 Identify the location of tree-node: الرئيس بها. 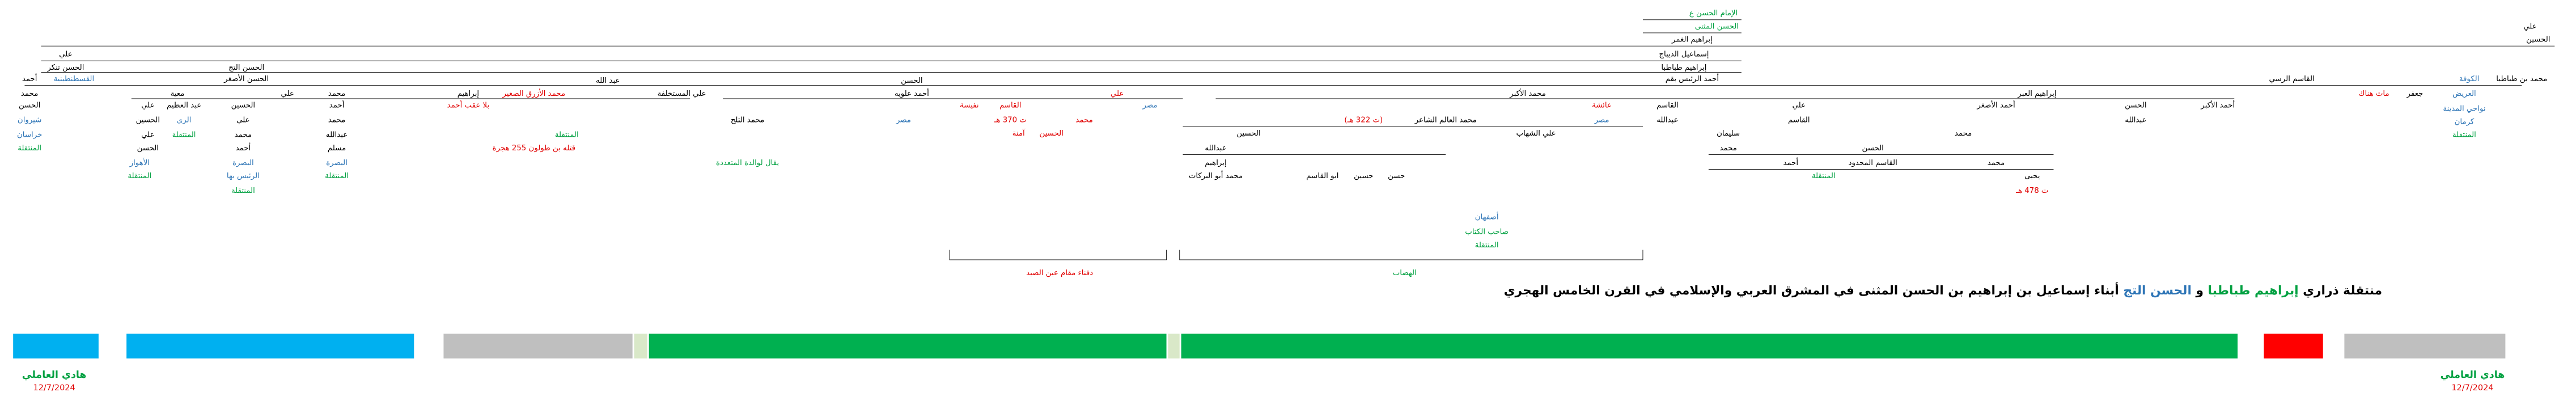
(243, 176).